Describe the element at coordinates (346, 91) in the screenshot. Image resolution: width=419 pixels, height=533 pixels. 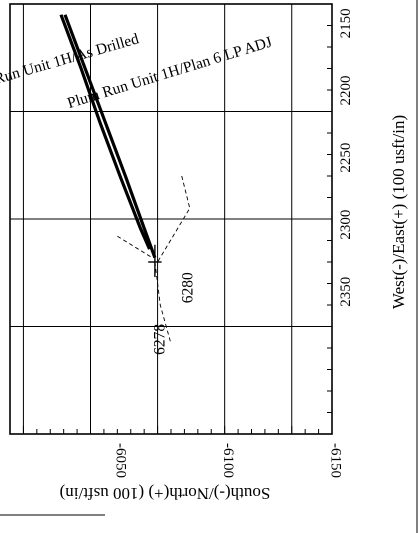
I see `y-tick-label: 2200` at that location.